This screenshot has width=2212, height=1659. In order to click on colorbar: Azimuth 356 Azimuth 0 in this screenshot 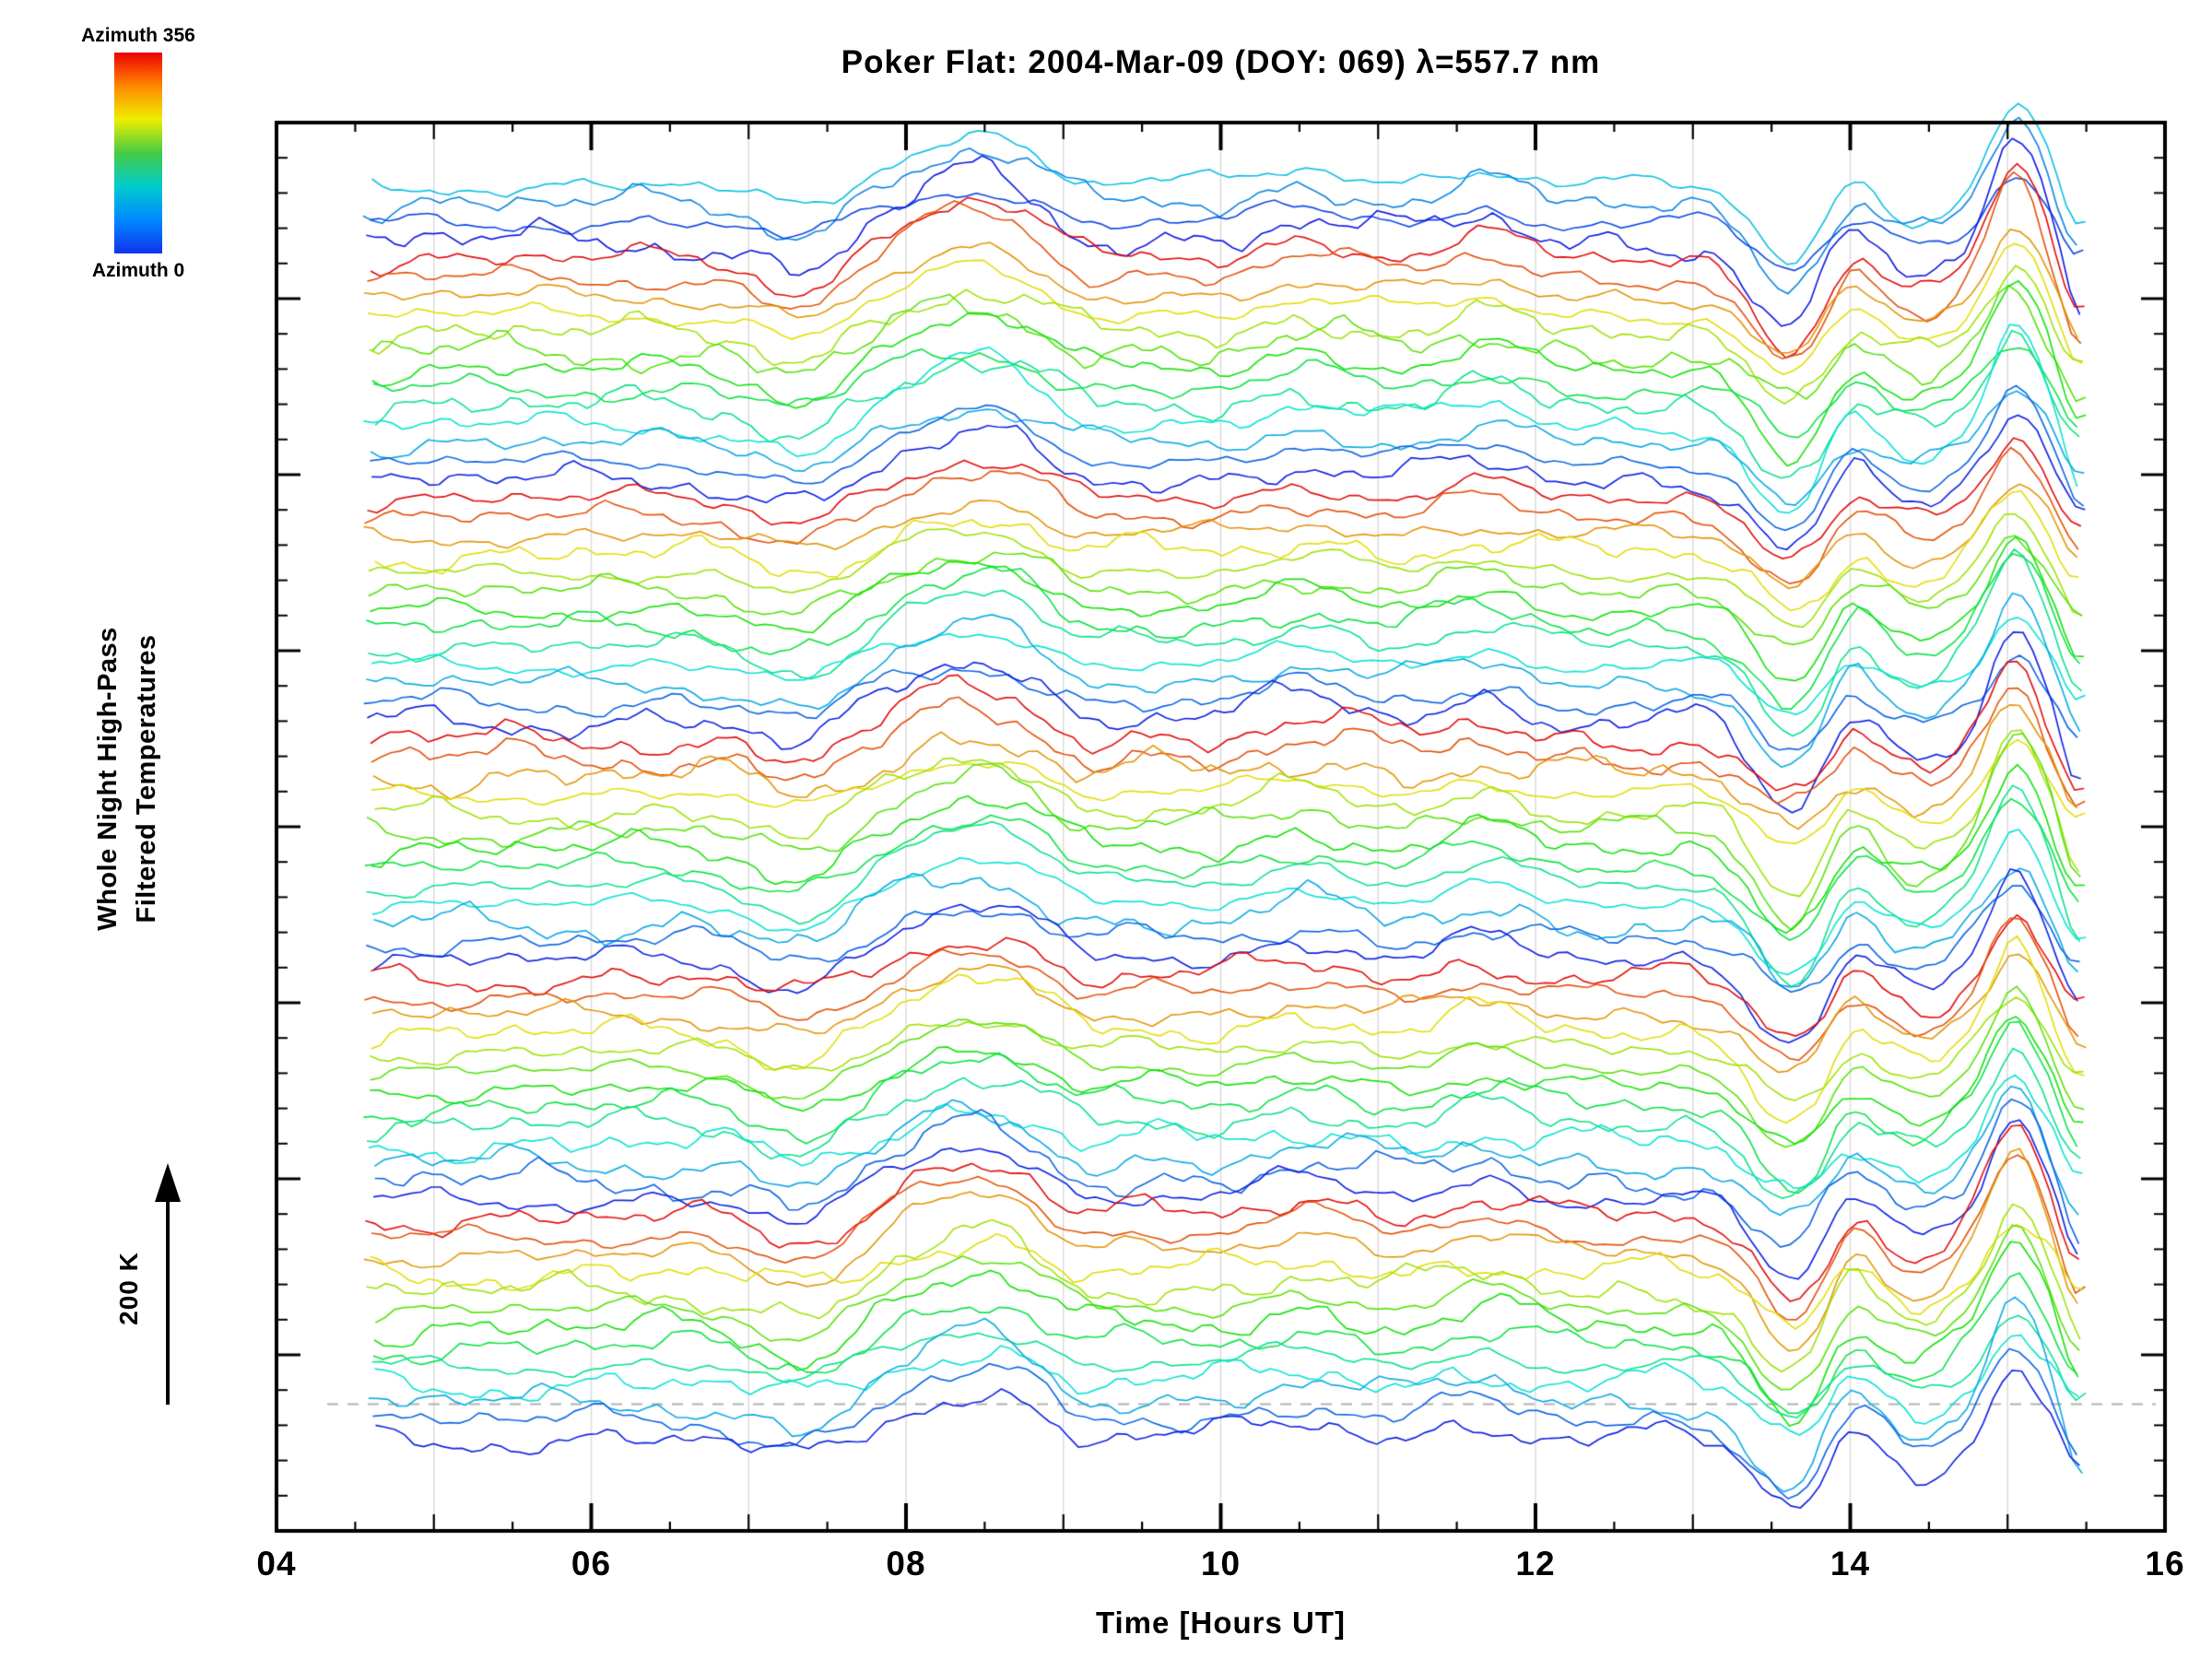, I will do `click(138, 153)`.